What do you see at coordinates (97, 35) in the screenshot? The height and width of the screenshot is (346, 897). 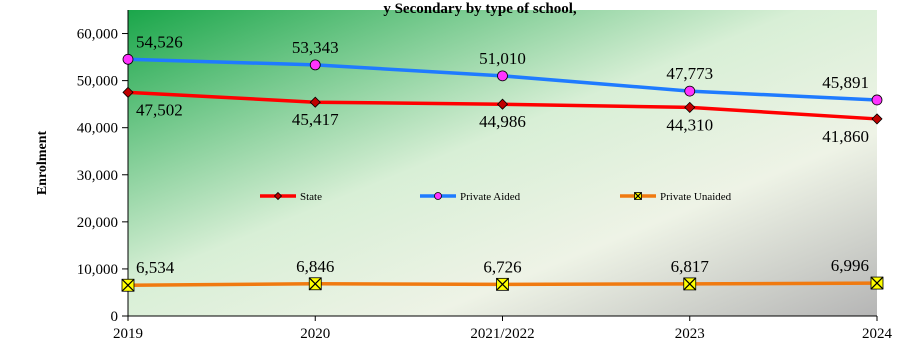 I see `y-tick-label: 60,000` at bounding box center [97, 35].